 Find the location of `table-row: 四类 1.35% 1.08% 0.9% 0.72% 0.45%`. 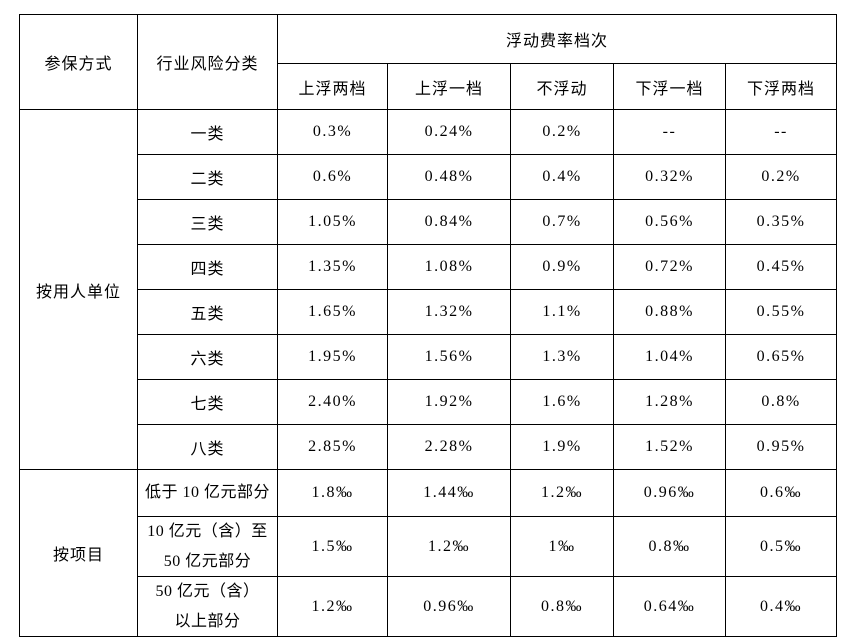

table-row: 四类 1.35% 1.08% 0.9% 0.72% 0.45% is located at coordinates (429, 267).